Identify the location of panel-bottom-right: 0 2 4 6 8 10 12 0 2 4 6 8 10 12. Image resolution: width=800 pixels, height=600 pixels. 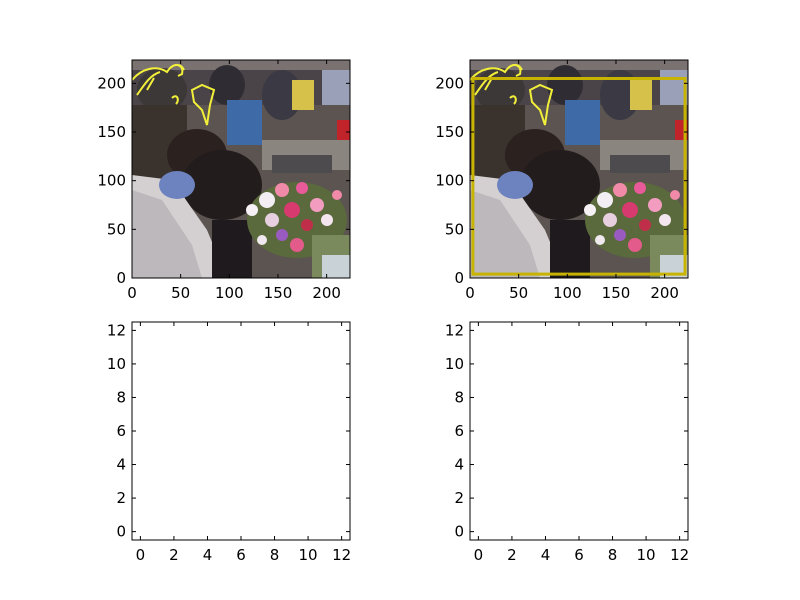
(567, 442).